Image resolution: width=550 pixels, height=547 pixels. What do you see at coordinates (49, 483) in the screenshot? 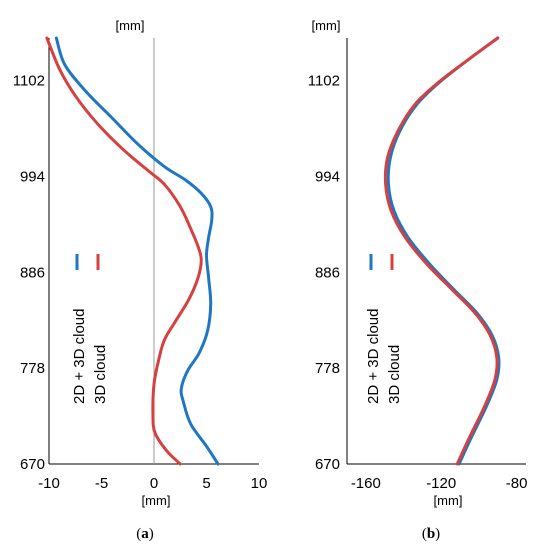
I see `x-tick-label: -10` at bounding box center [49, 483].